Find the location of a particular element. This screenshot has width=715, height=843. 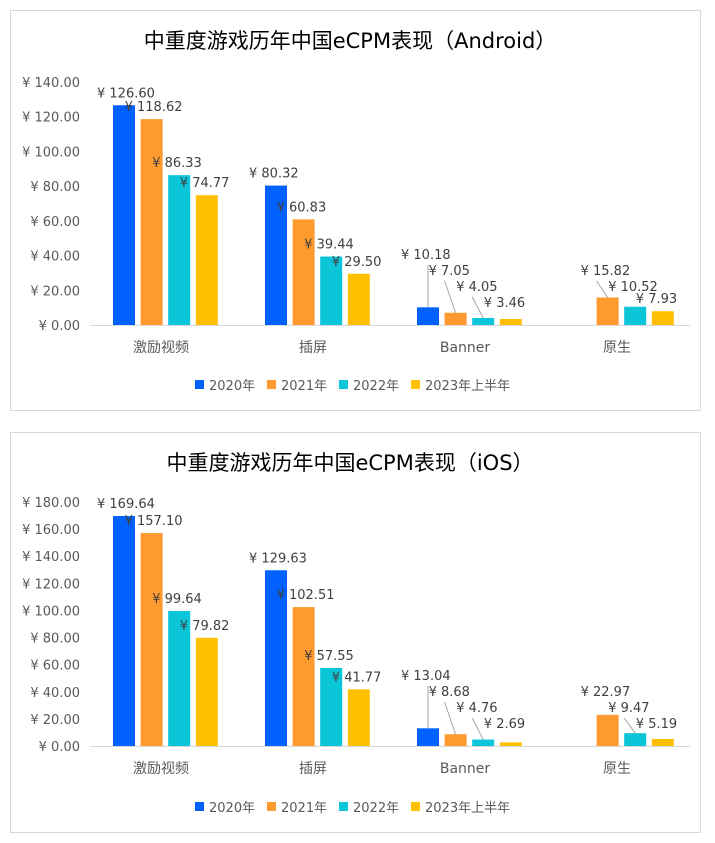

data-label: ¥ 8.68 is located at coordinates (449, 692).